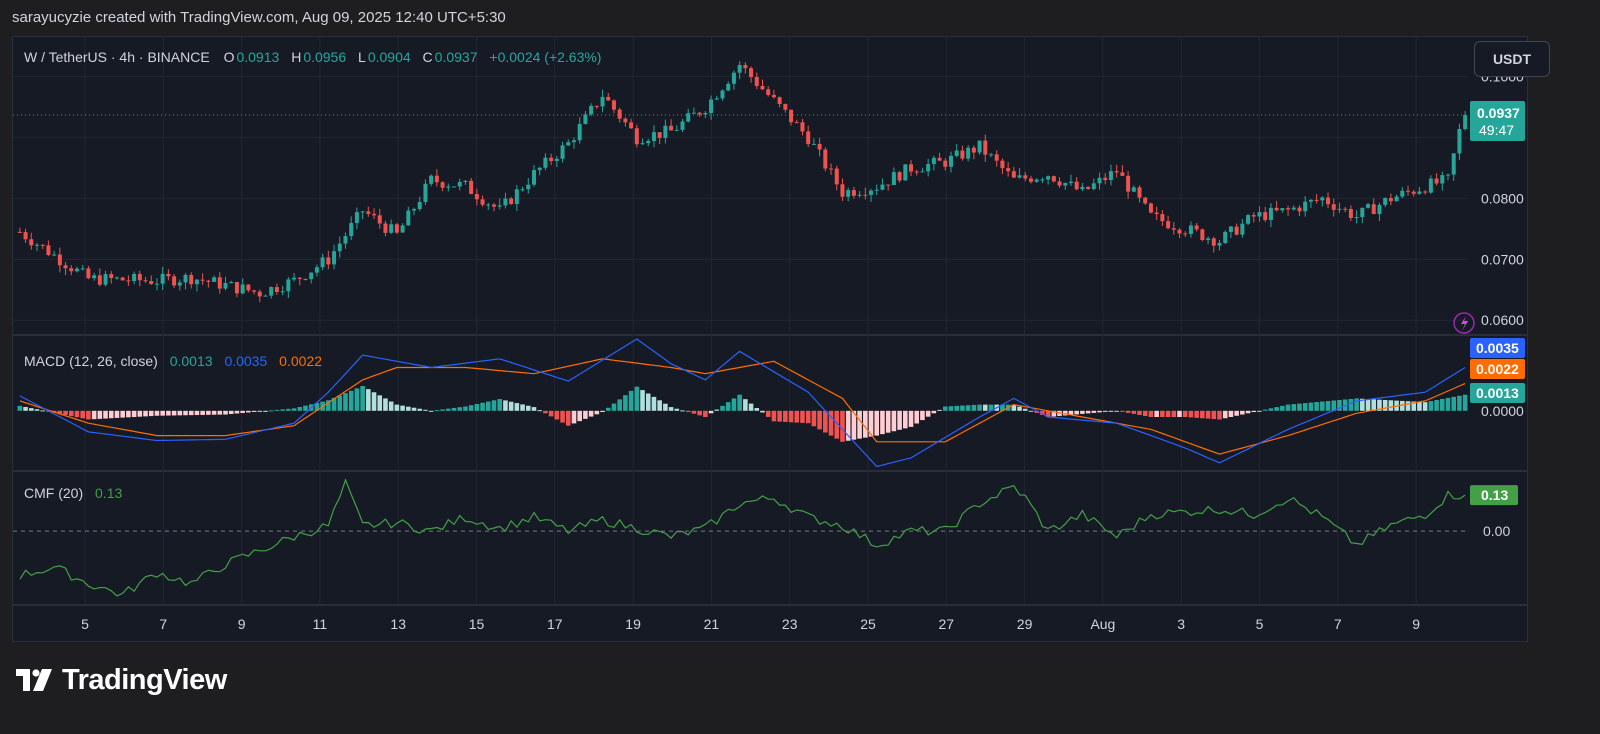  What do you see at coordinates (1498, 113) in the screenshot?
I see `last-price-badge-value: 0.0937` at bounding box center [1498, 113].